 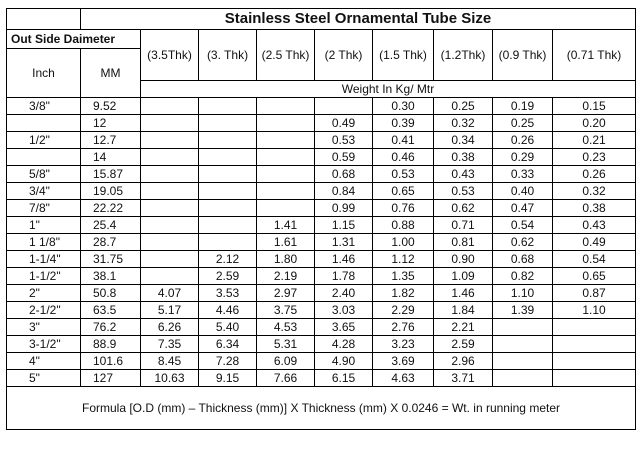 What do you see at coordinates (403, 140) in the screenshot?
I see `weight-cell: 0.41` at bounding box center [403, 140].